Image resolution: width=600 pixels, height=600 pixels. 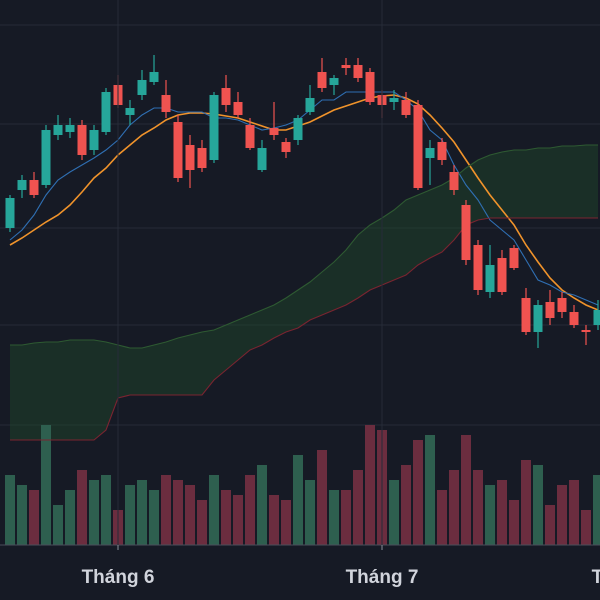 I want to click on x-tick-label: Tháng 7, so click(x=382, y=577).